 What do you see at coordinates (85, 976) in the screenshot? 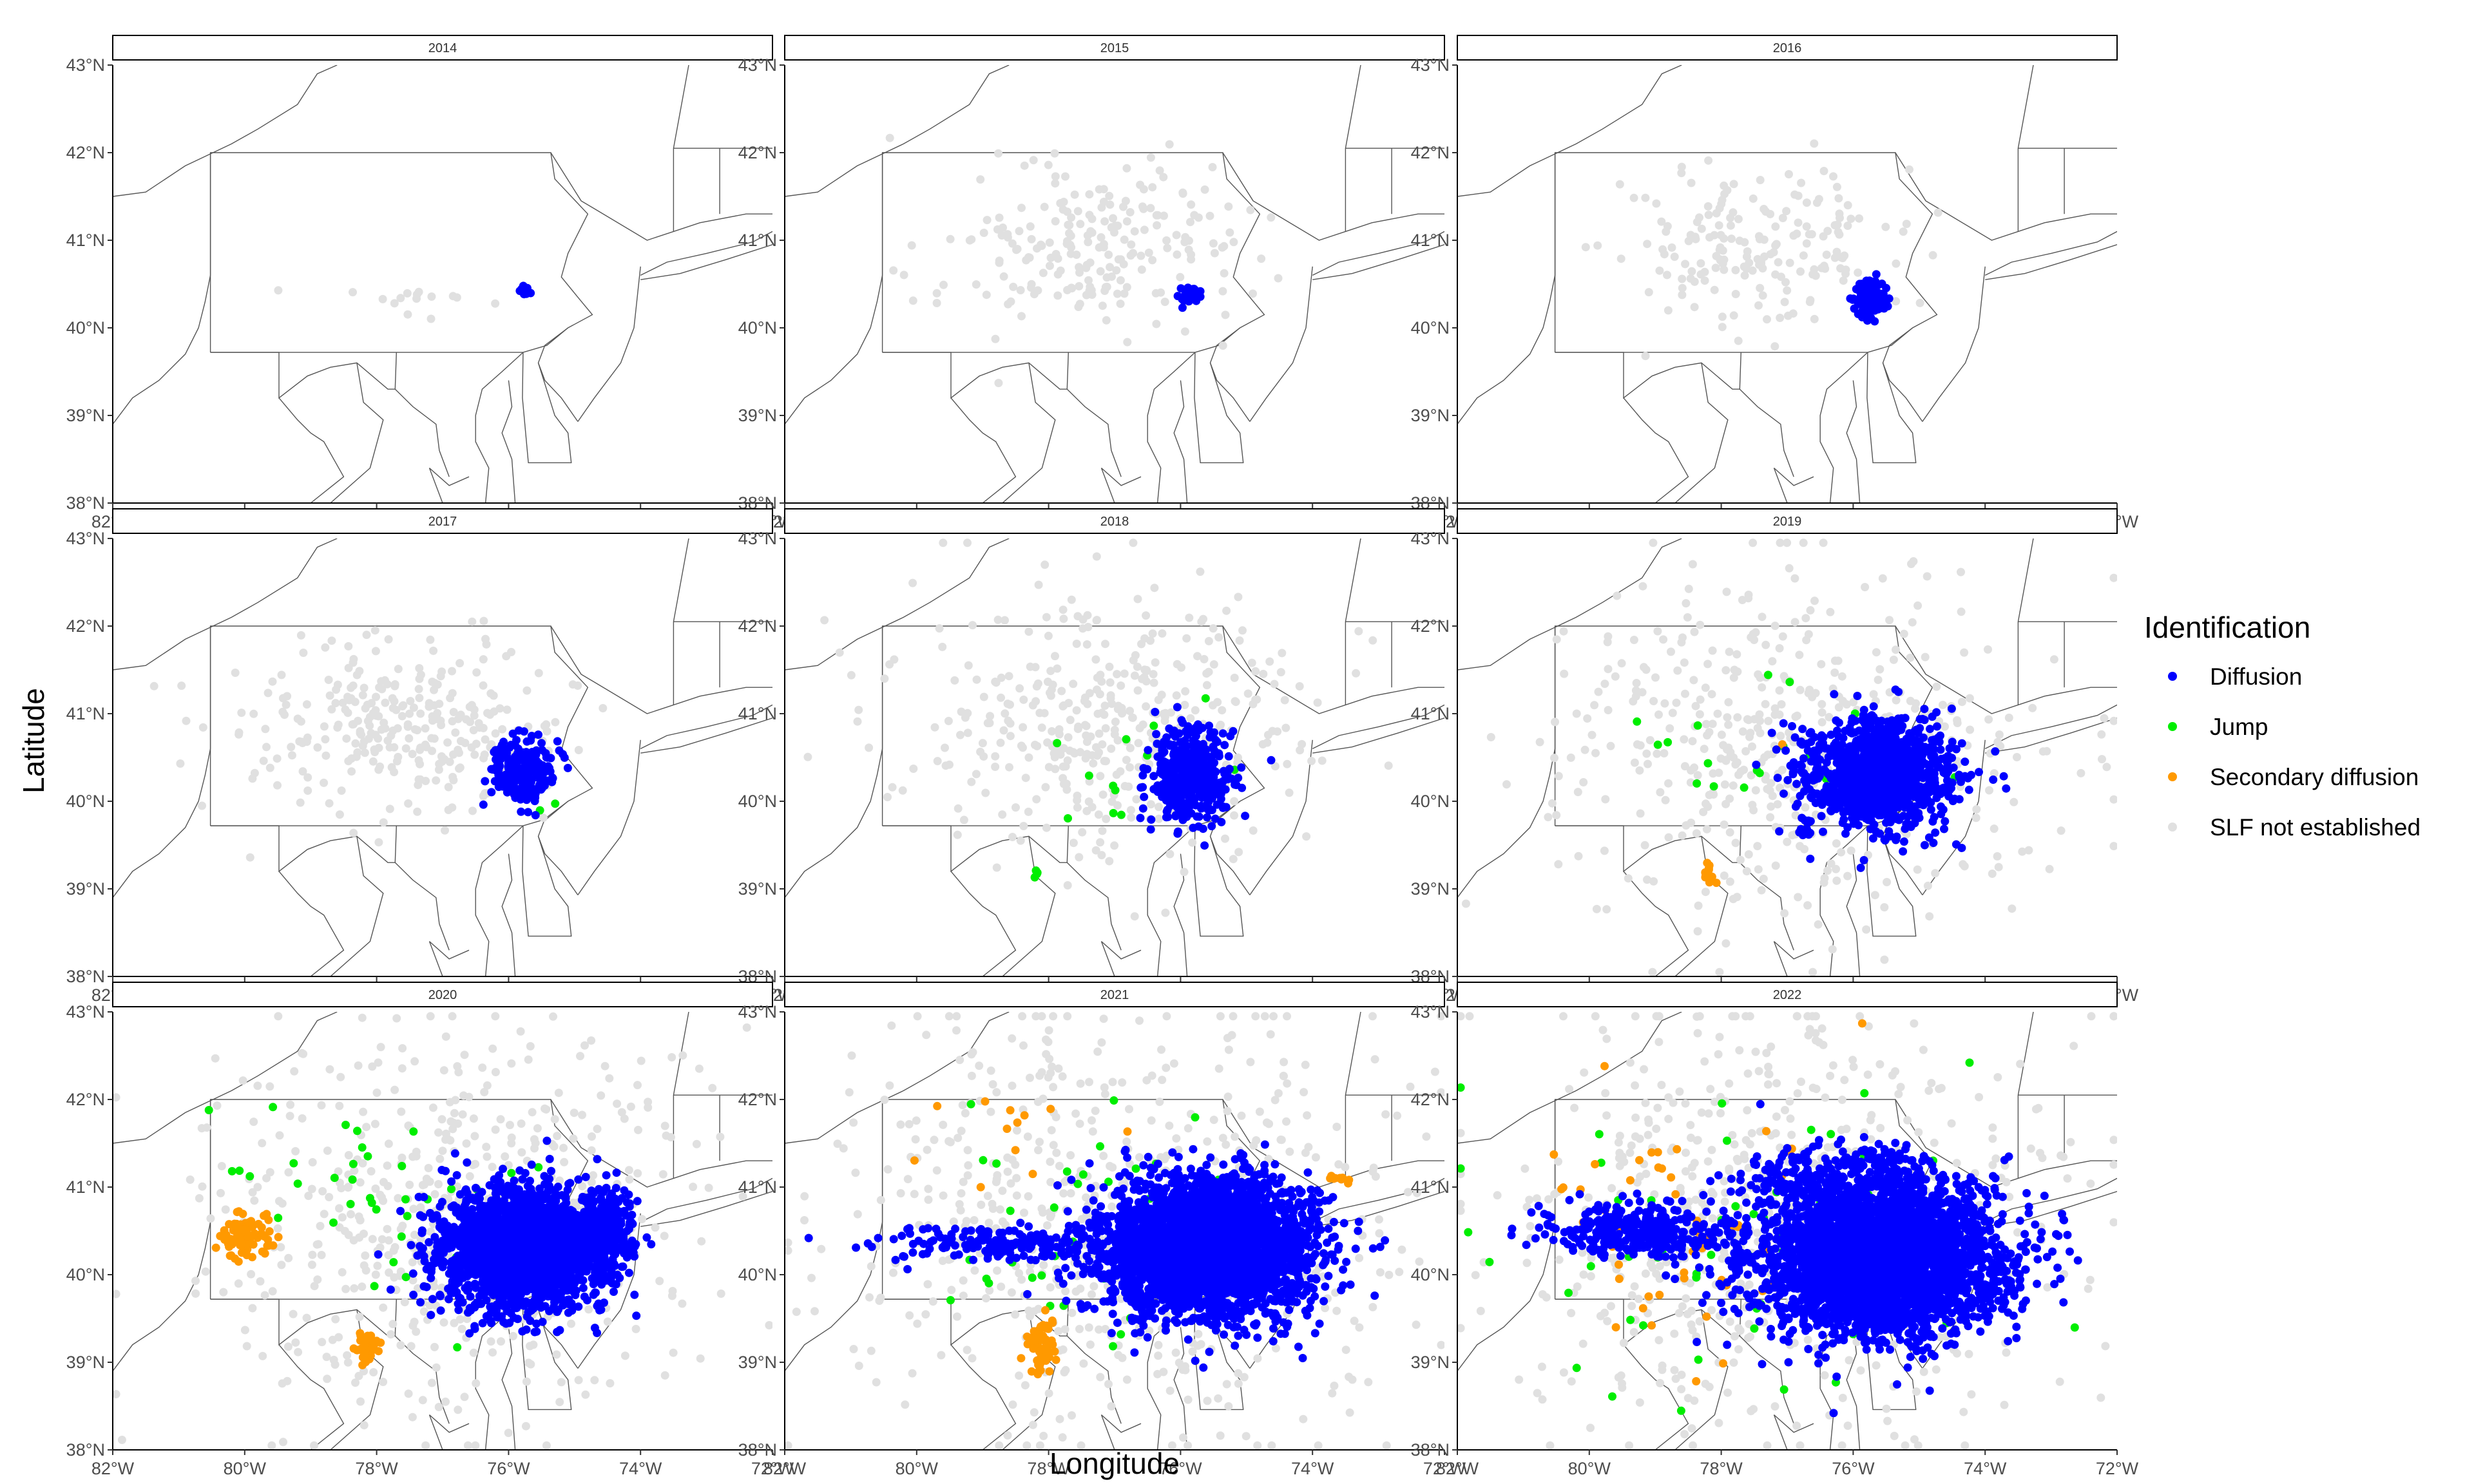
I see `y-tick-label: 38°N` at bounding box center [85, 976].